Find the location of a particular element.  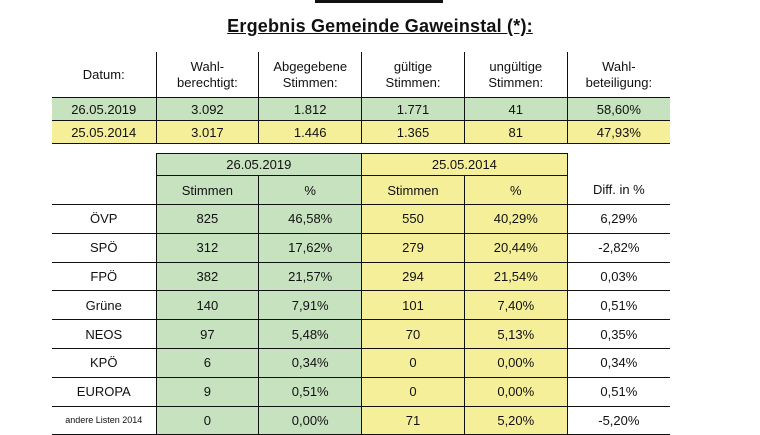

party-name: Grüne is located at coordinates (104, 305).